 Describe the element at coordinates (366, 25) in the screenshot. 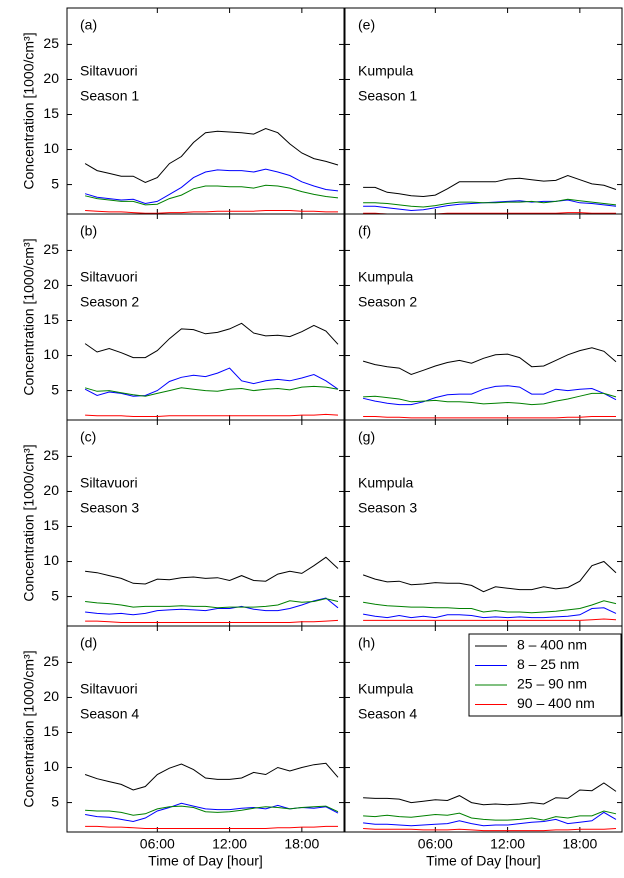

I see `panel-label: (e)` at that location.